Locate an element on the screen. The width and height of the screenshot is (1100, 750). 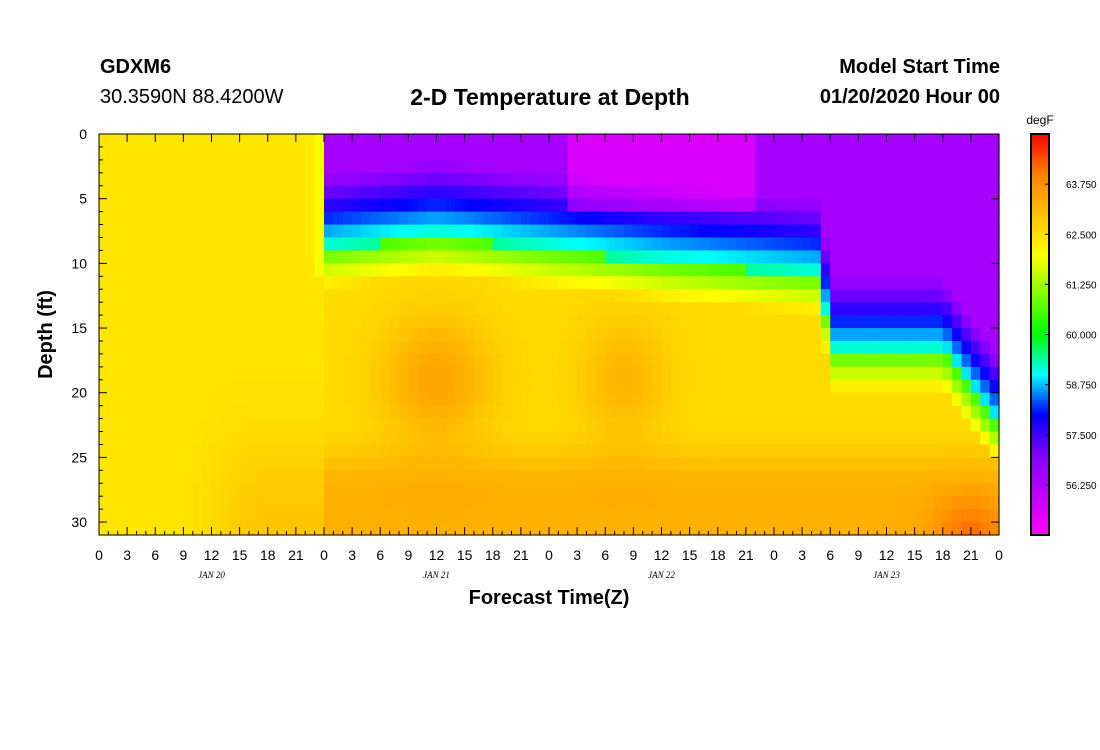
x-tick-label: 15 is located at coordinates (690, 555).